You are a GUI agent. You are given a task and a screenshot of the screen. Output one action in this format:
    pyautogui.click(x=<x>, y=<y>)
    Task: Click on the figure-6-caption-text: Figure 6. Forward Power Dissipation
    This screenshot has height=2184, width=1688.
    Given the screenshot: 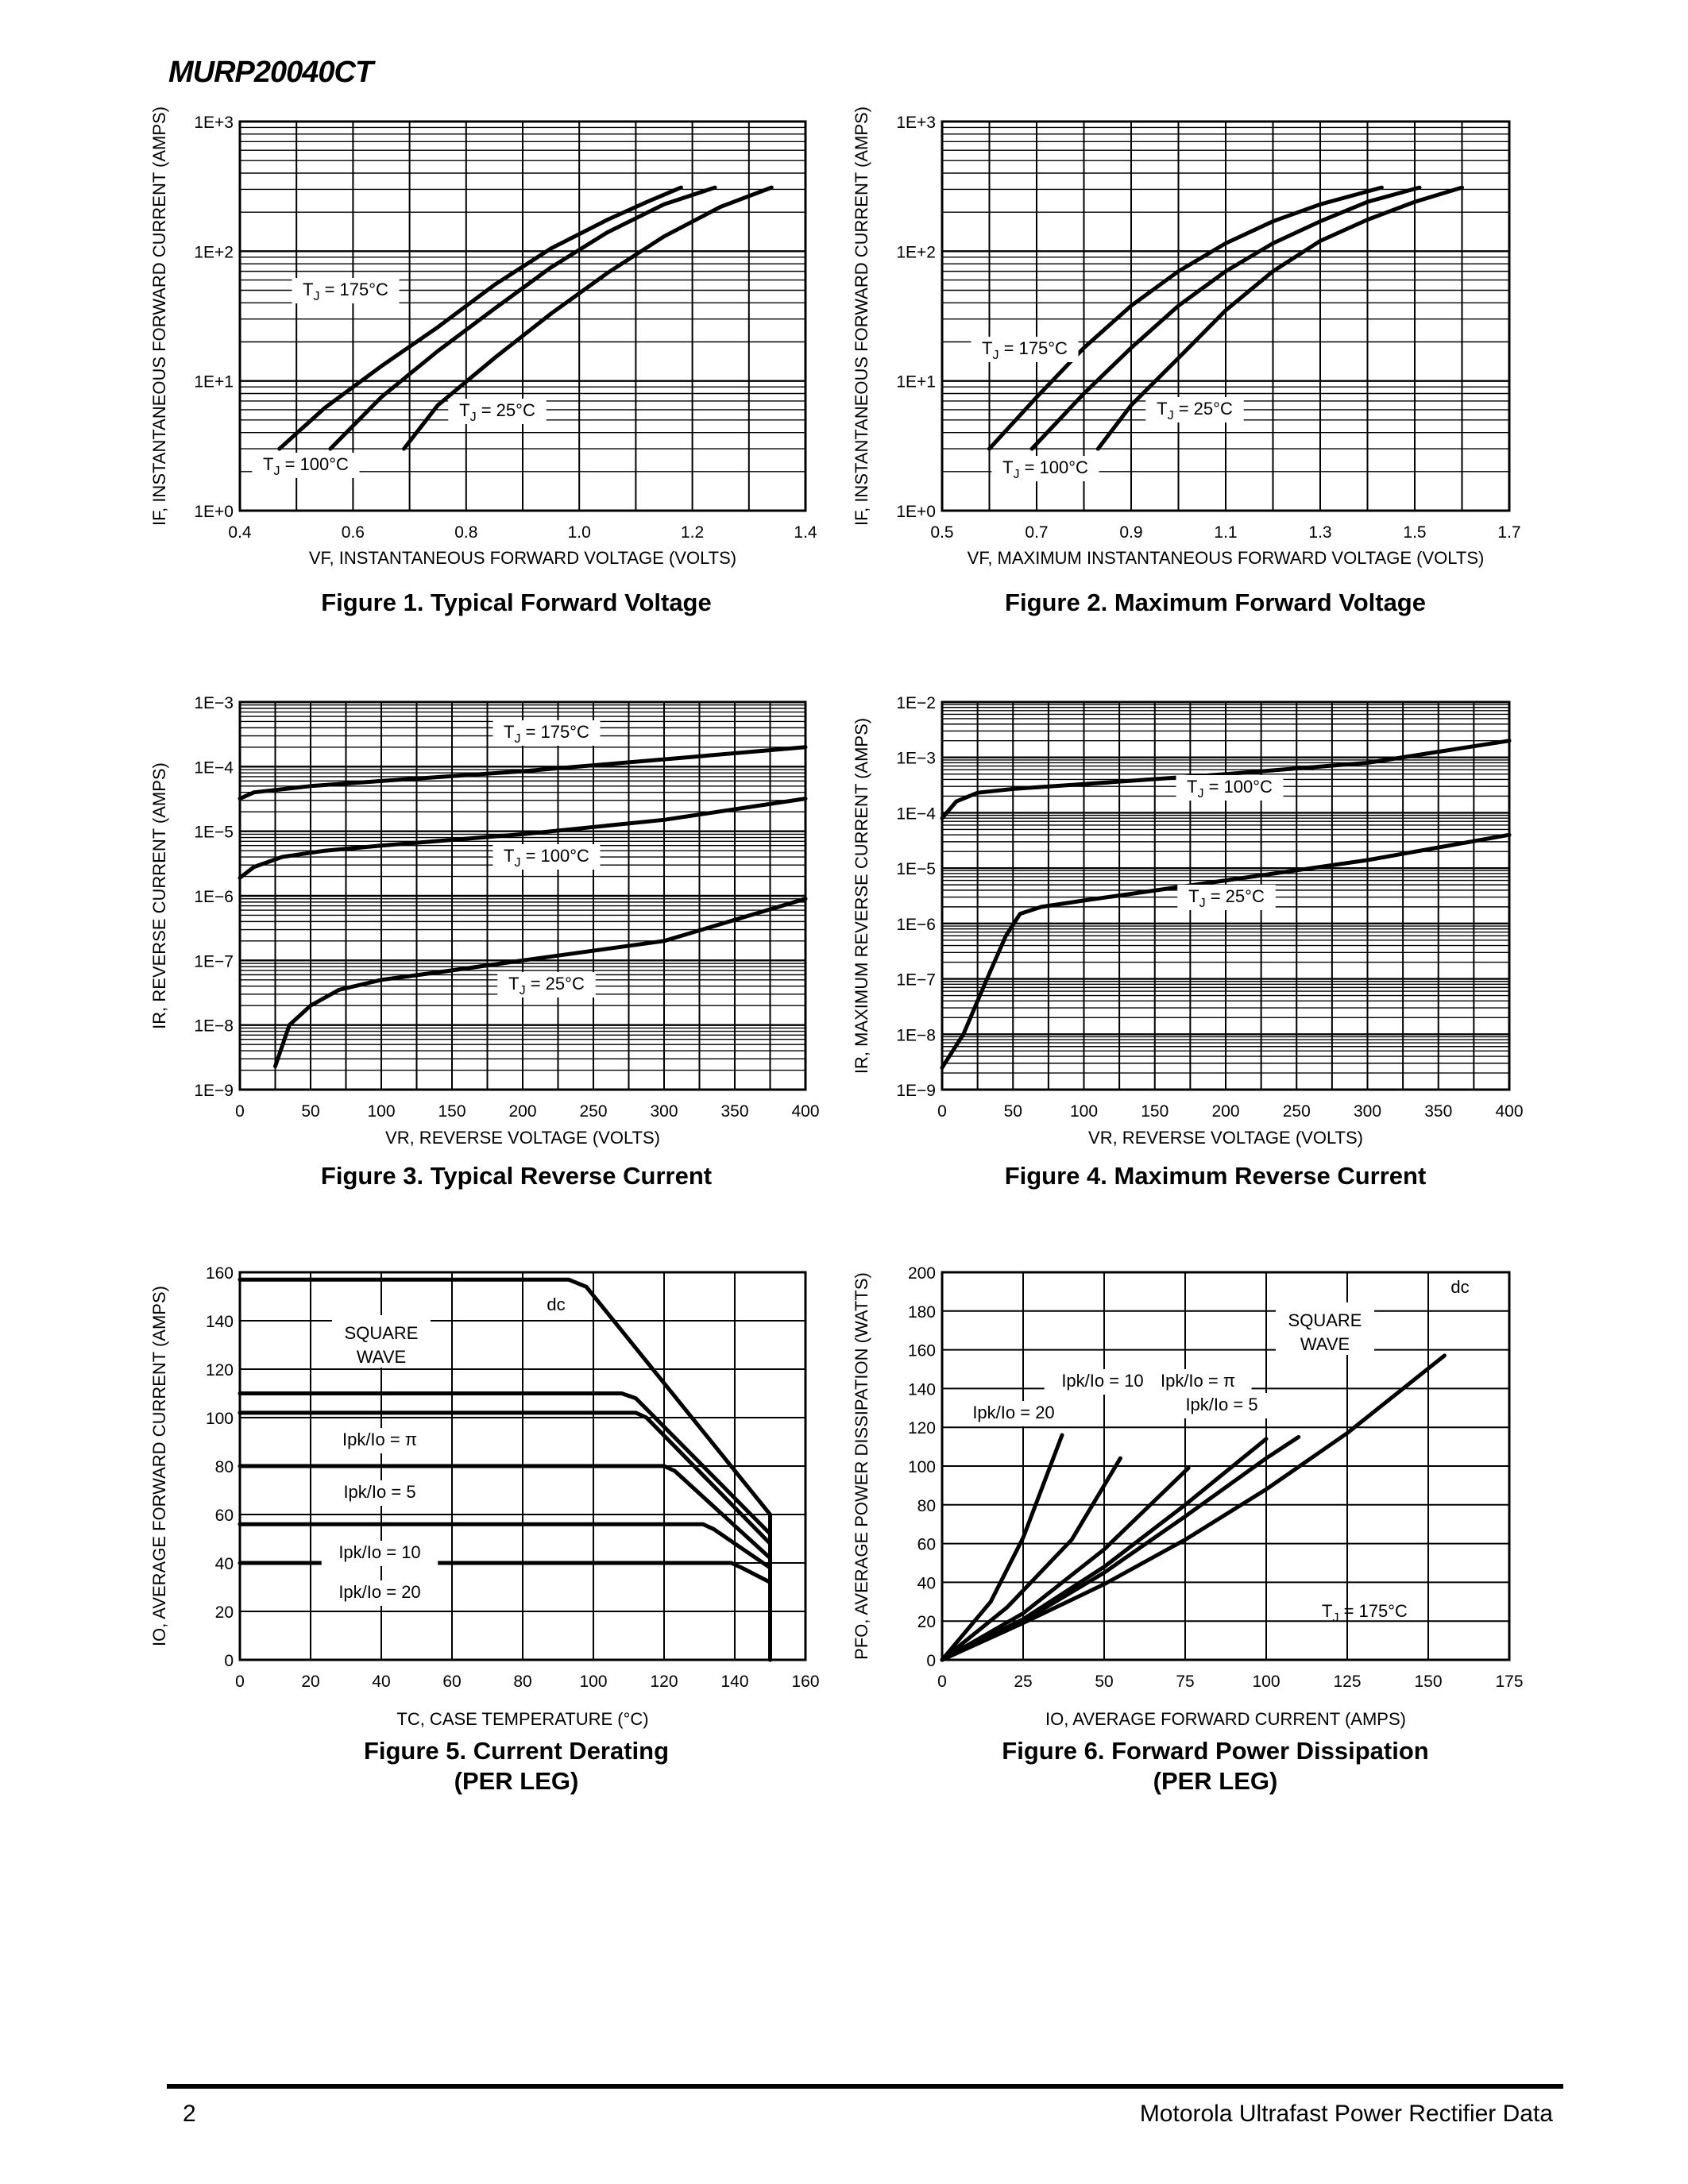 What is the action you would take?
    pyautogui.click(x=1216, y=1751)
    